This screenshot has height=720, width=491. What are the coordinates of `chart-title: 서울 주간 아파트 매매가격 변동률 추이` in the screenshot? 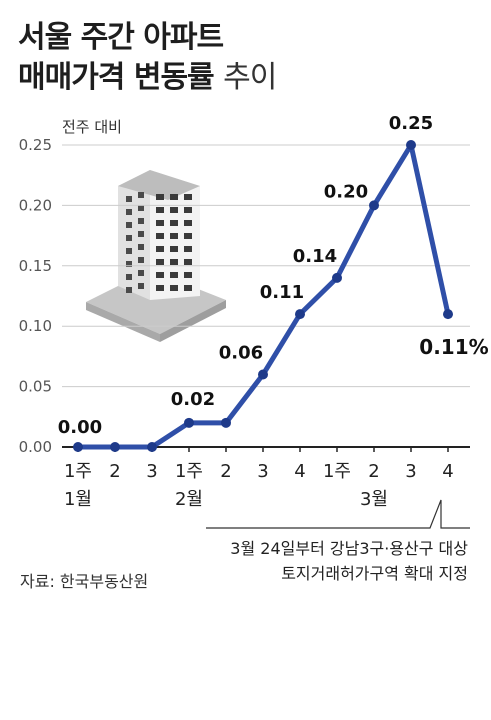 It's located at (147, 58).